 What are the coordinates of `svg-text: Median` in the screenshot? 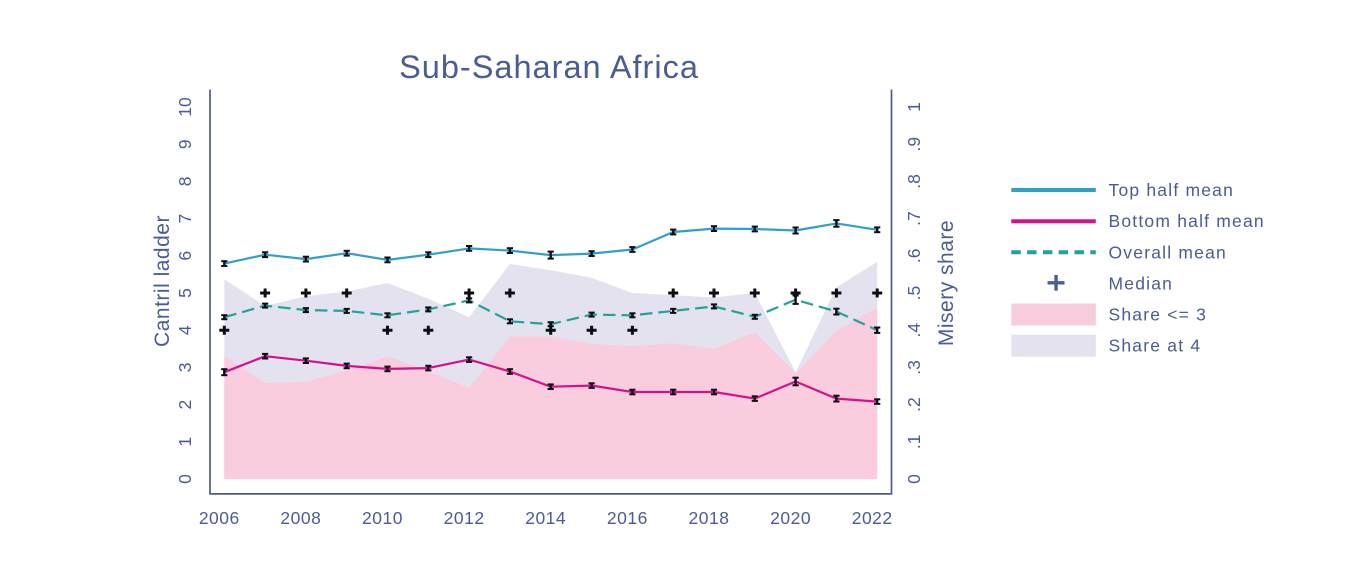 It's located at (1141, 283).